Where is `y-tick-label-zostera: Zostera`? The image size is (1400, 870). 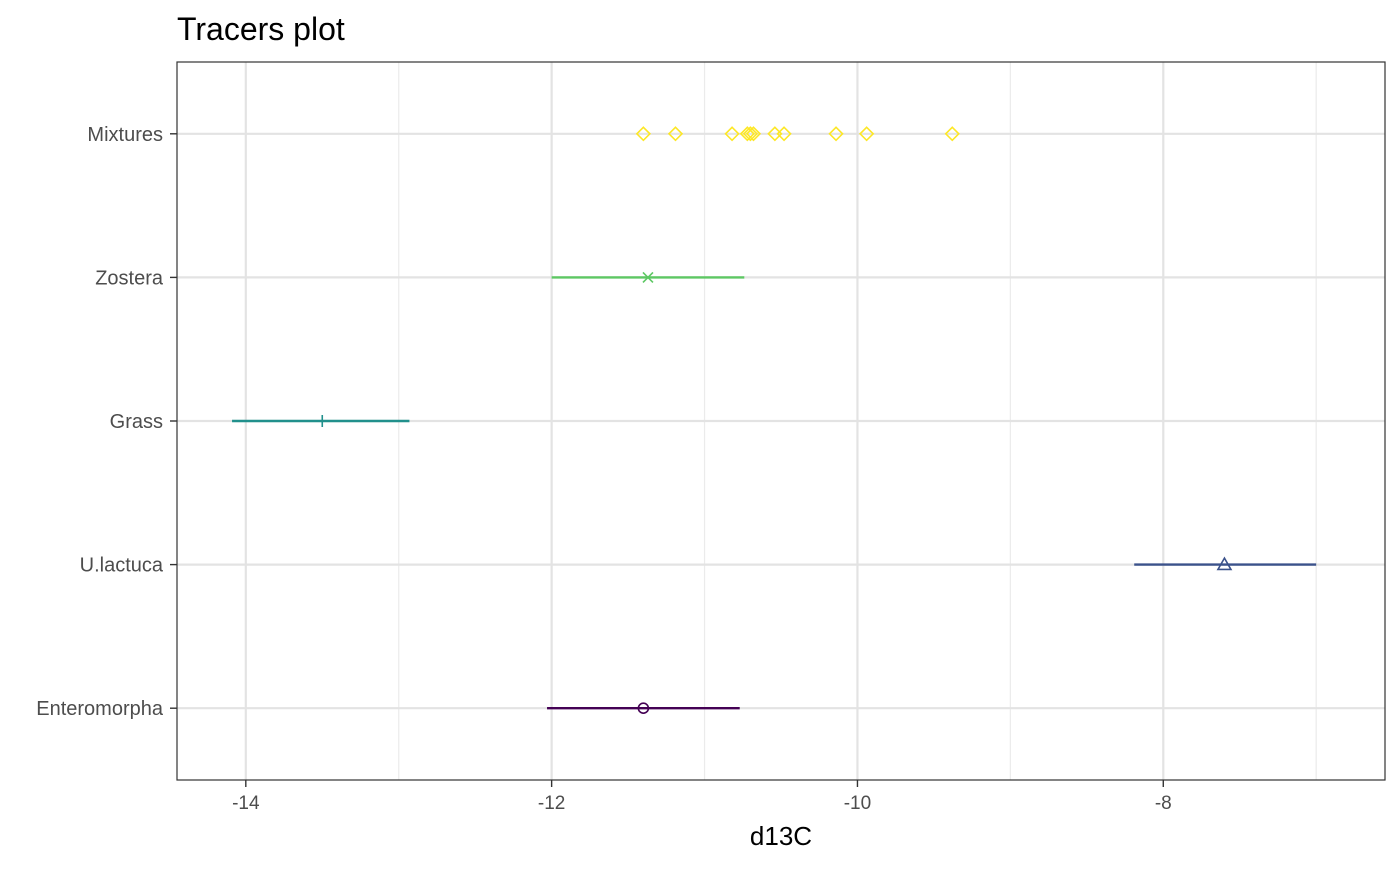
y-tick-label-zostera: Zostera is located at coordinates (129, 278).